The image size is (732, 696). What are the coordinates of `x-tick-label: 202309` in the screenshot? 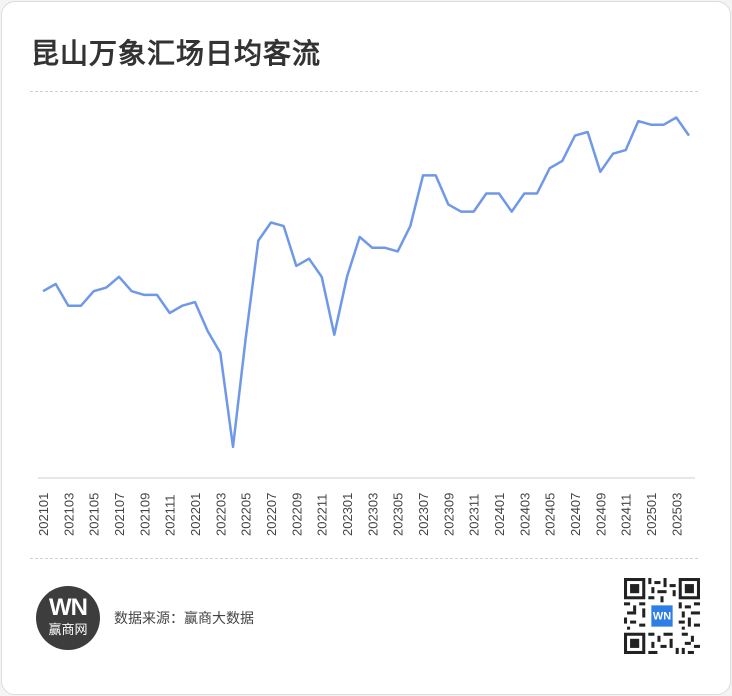 It's located at (448, 514).